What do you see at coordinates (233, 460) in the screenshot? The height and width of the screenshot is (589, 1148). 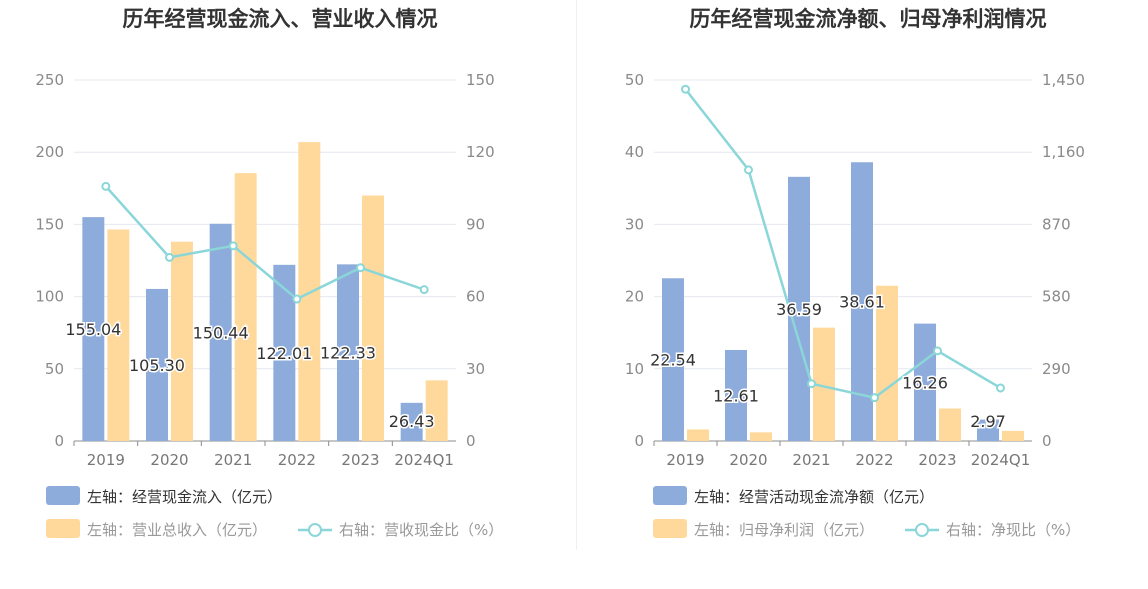 I see `chart1-x-label: 2021` at bounding box center [233, 460].